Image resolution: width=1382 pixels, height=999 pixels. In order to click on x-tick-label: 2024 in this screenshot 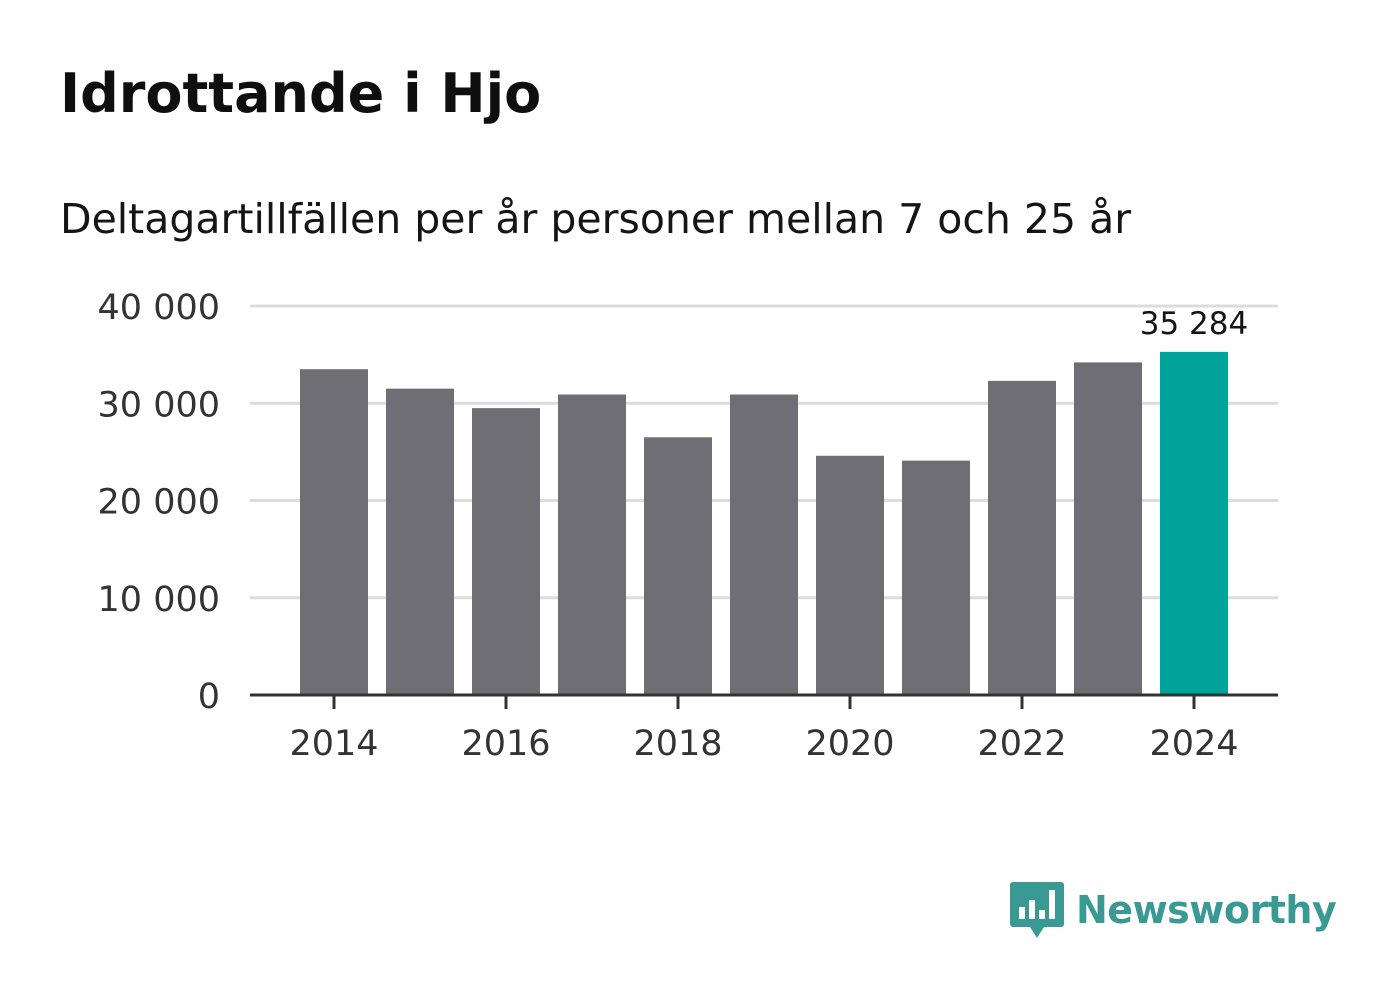, I will do `click(1193, 744)`.